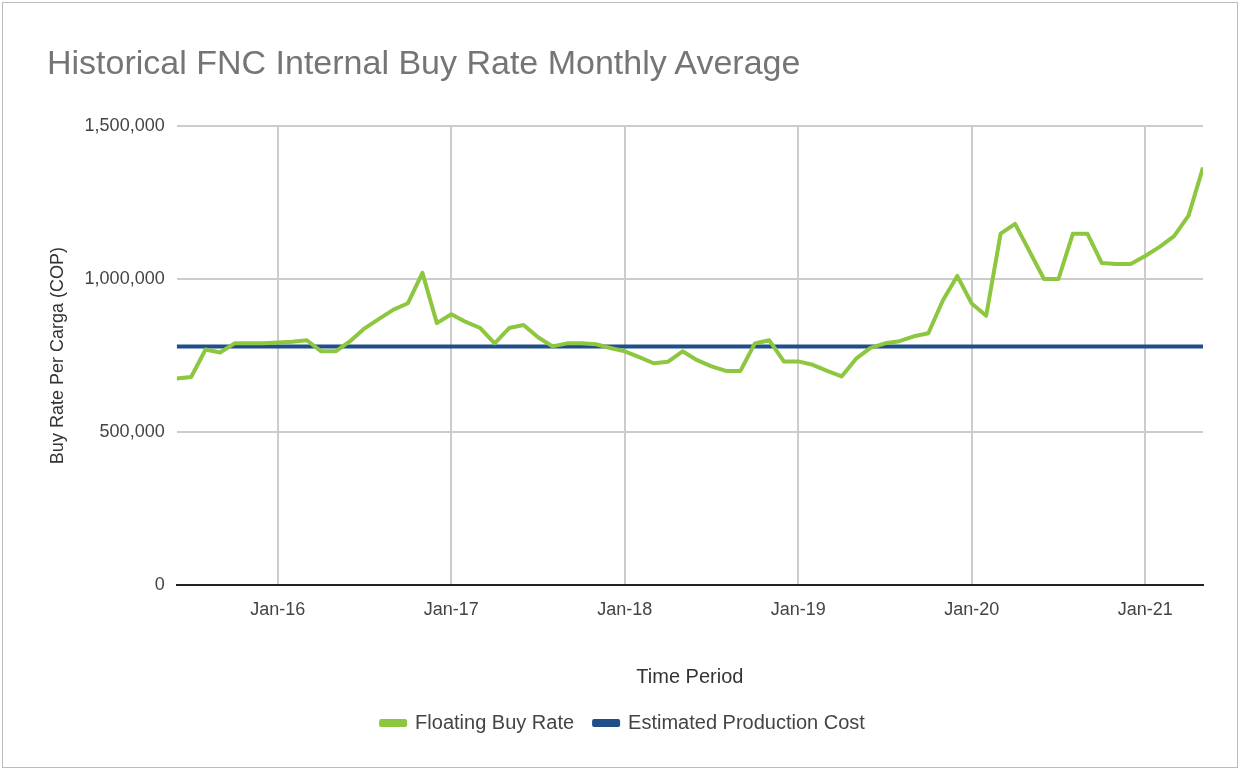 The height and width of the screenshot is (770, 1240). What do you see at coordinates (690, 675) in the screenshot?
I see `x-axis-title: Time Period` at bounding box center [690, 675].